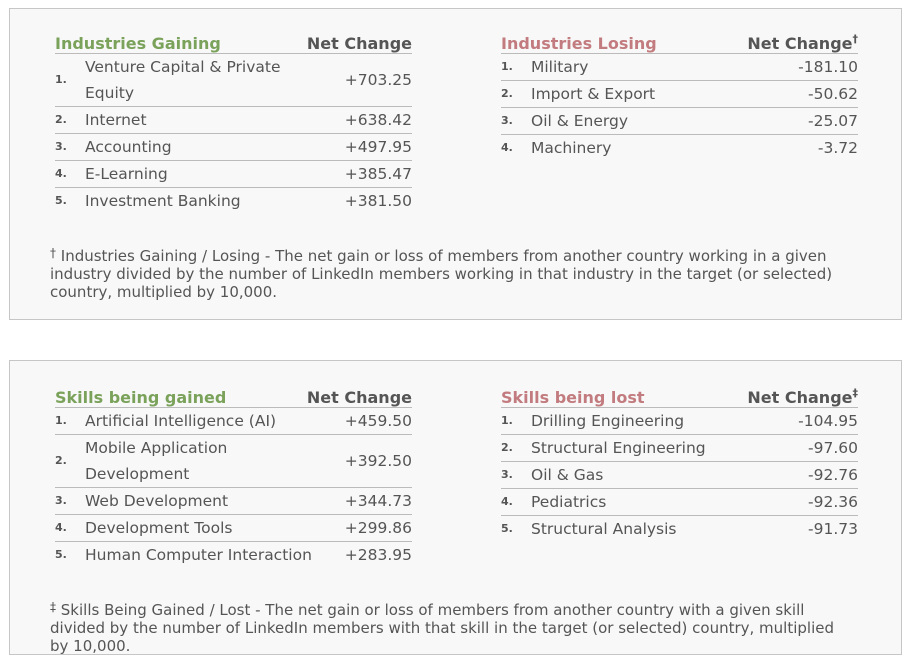 This screenshot has width=911, height=663. I want to click on table-row: 1. Artificial Intelligence (AI) +459.50, so click(233, 421).